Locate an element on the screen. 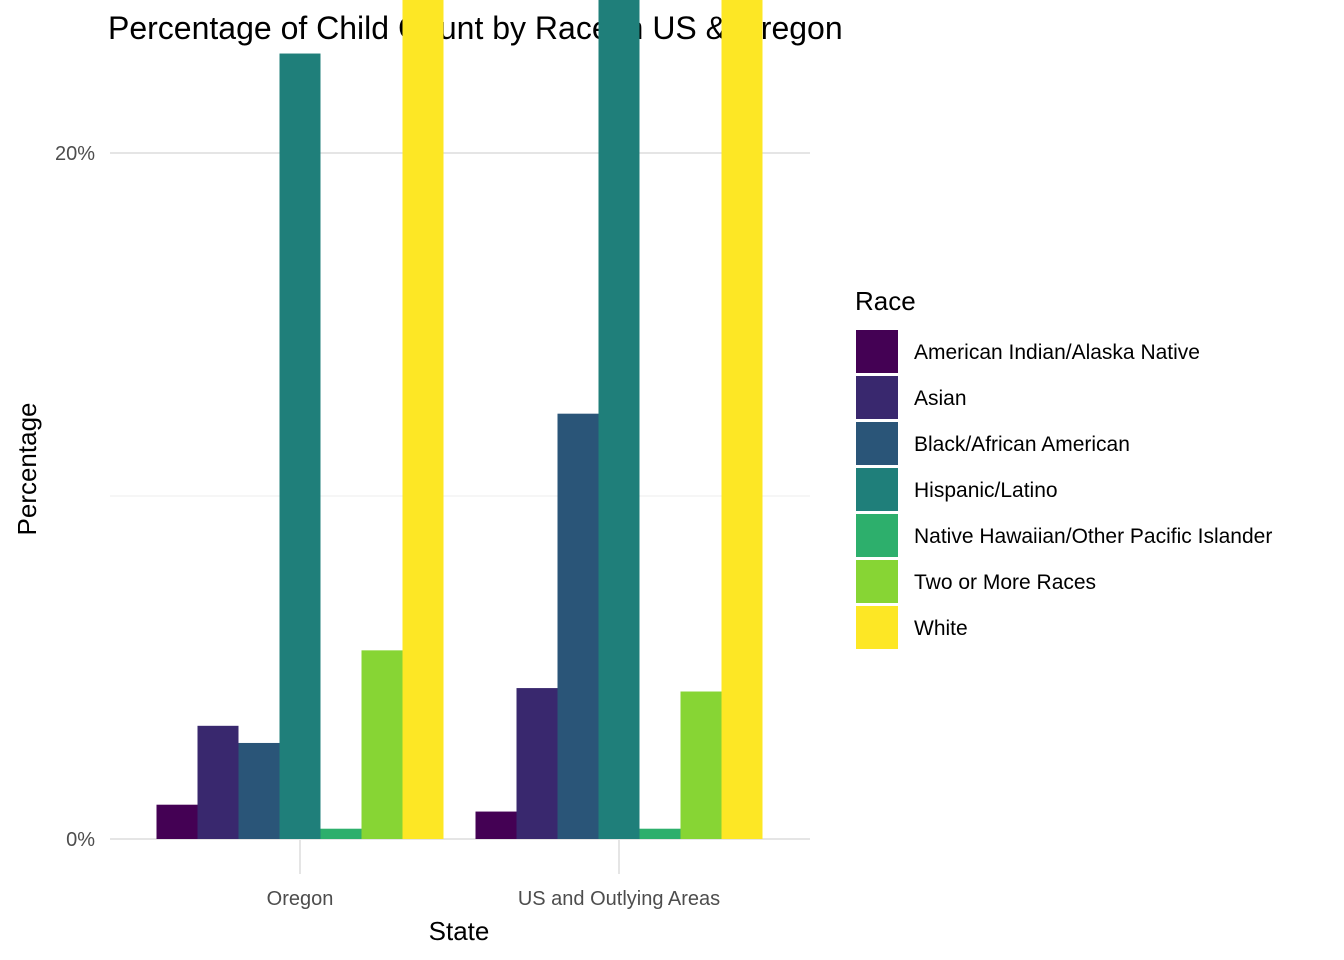 The width and height of the screenshot is (1344, 960). legend-item: American Indian/Alaska Native is located at coordinates (1028, 351).